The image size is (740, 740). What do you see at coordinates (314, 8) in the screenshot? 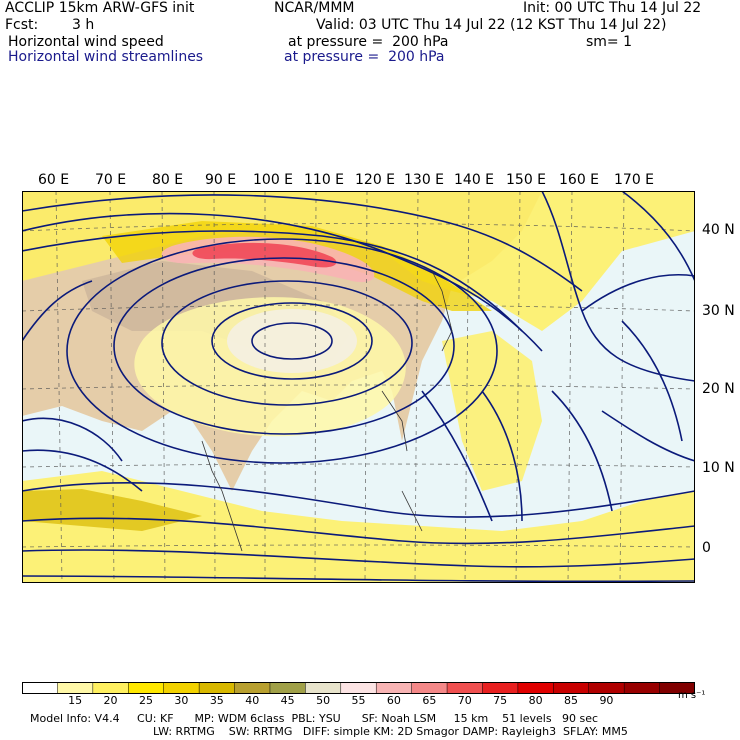
I see `org-label: NCAR/MMM` at bounding box center [314, 8].